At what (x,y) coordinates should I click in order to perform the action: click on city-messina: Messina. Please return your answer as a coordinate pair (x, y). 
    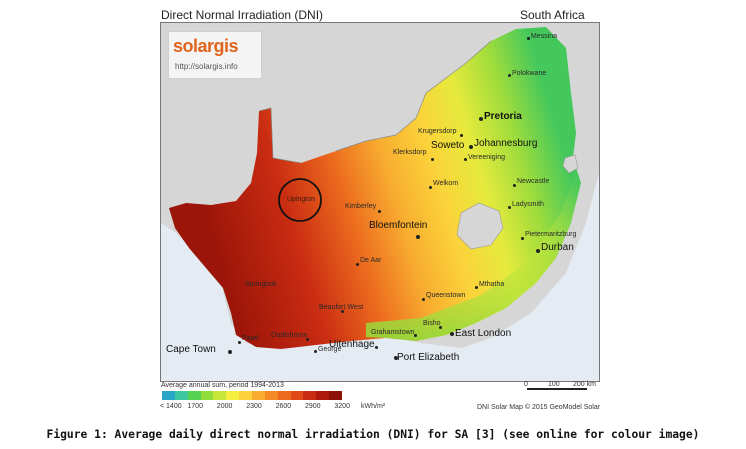
    Looking at the image, I should click on (544, 36).